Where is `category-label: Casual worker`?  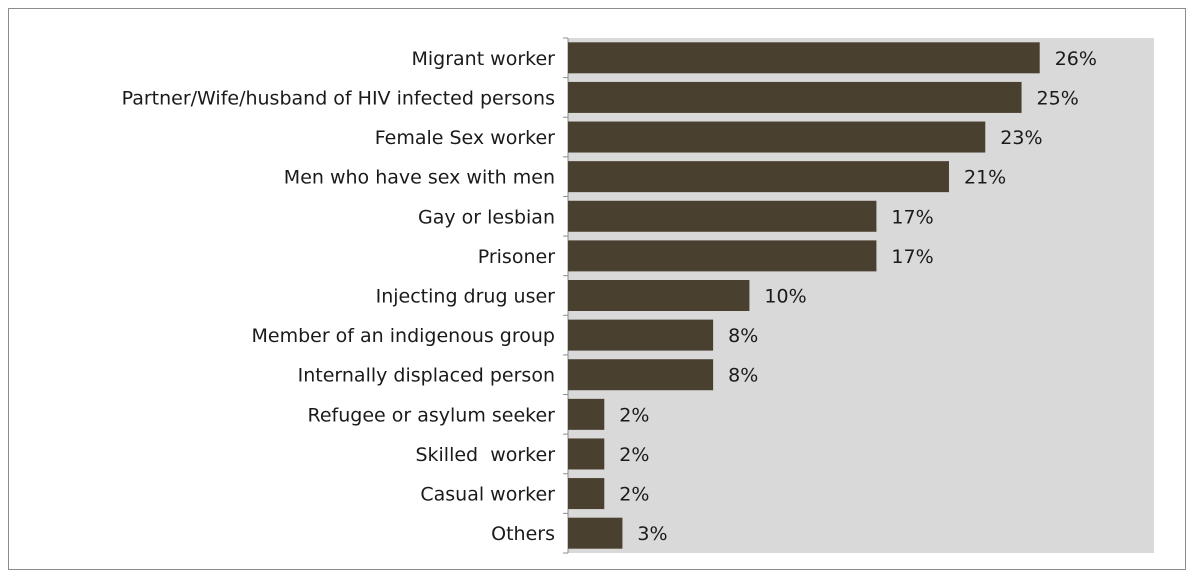 category-label: Casual worker is located at coordinates (487, 495).